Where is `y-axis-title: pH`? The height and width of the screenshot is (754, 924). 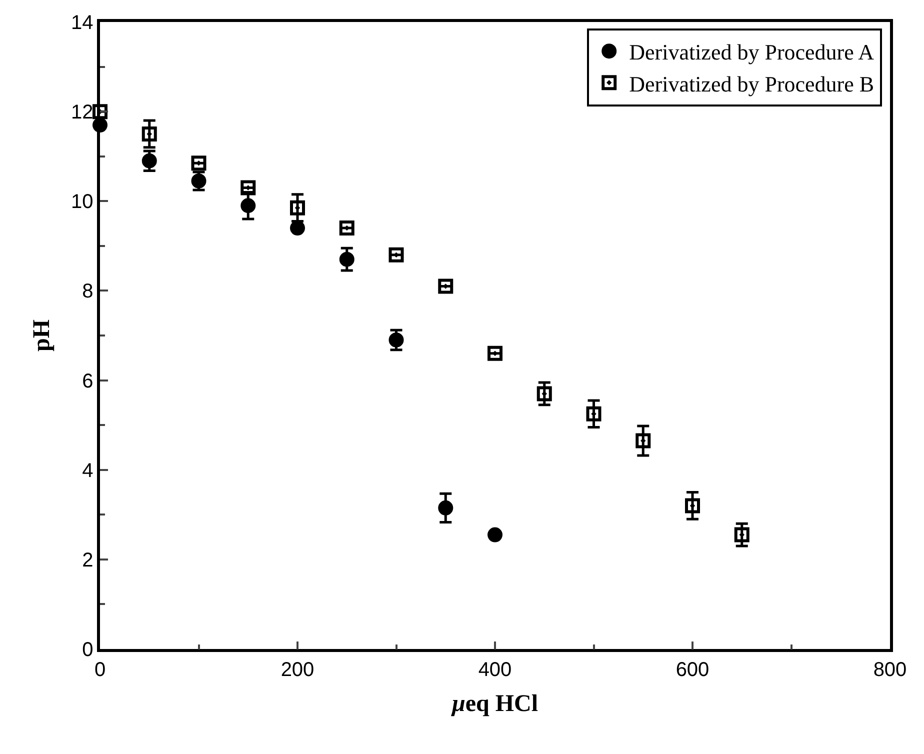 y-axis-title: pH is located at coordinates (42, 335).